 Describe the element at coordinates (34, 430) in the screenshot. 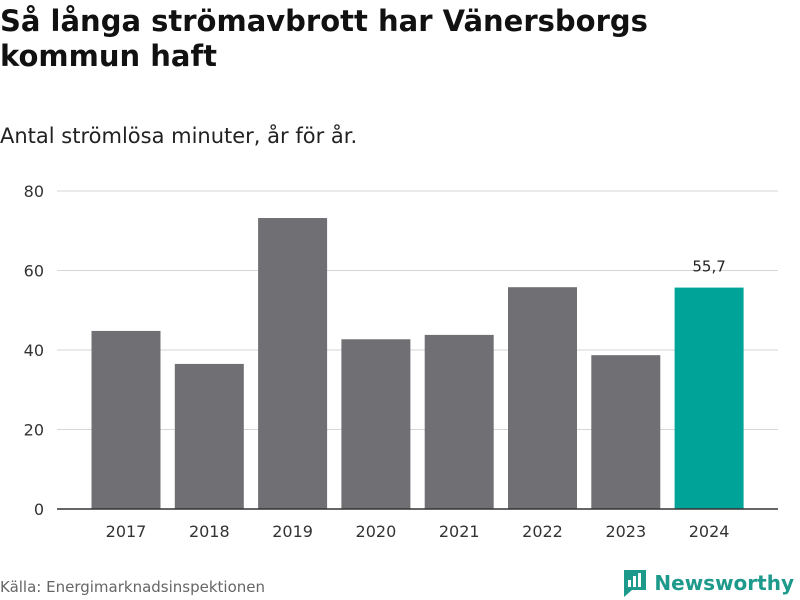

I see `y-tick-label: 20` at that location.